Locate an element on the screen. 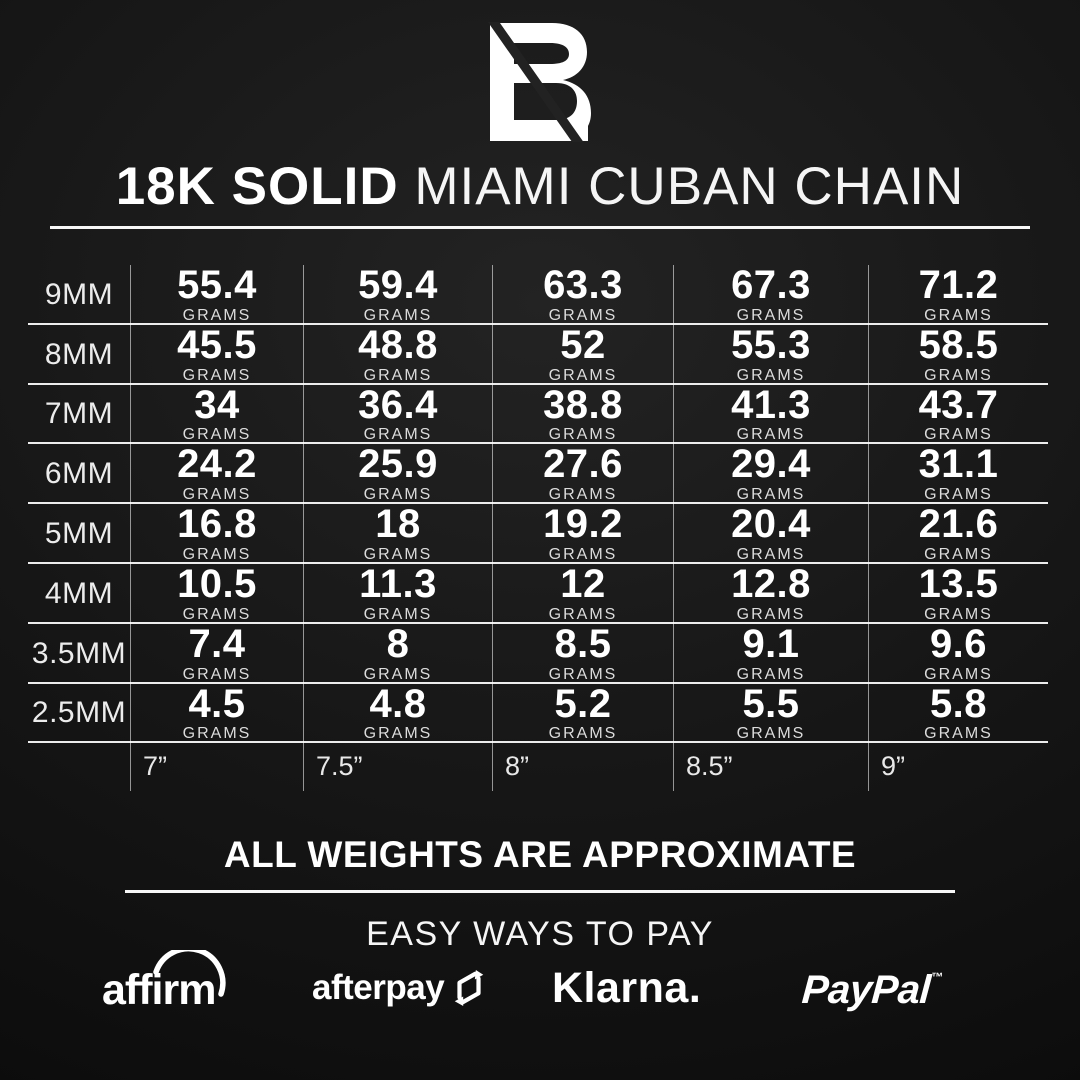 The height and width of the screenshot is (1080, 1080). lb-monogram-icon is located at coordinates (539, 82).